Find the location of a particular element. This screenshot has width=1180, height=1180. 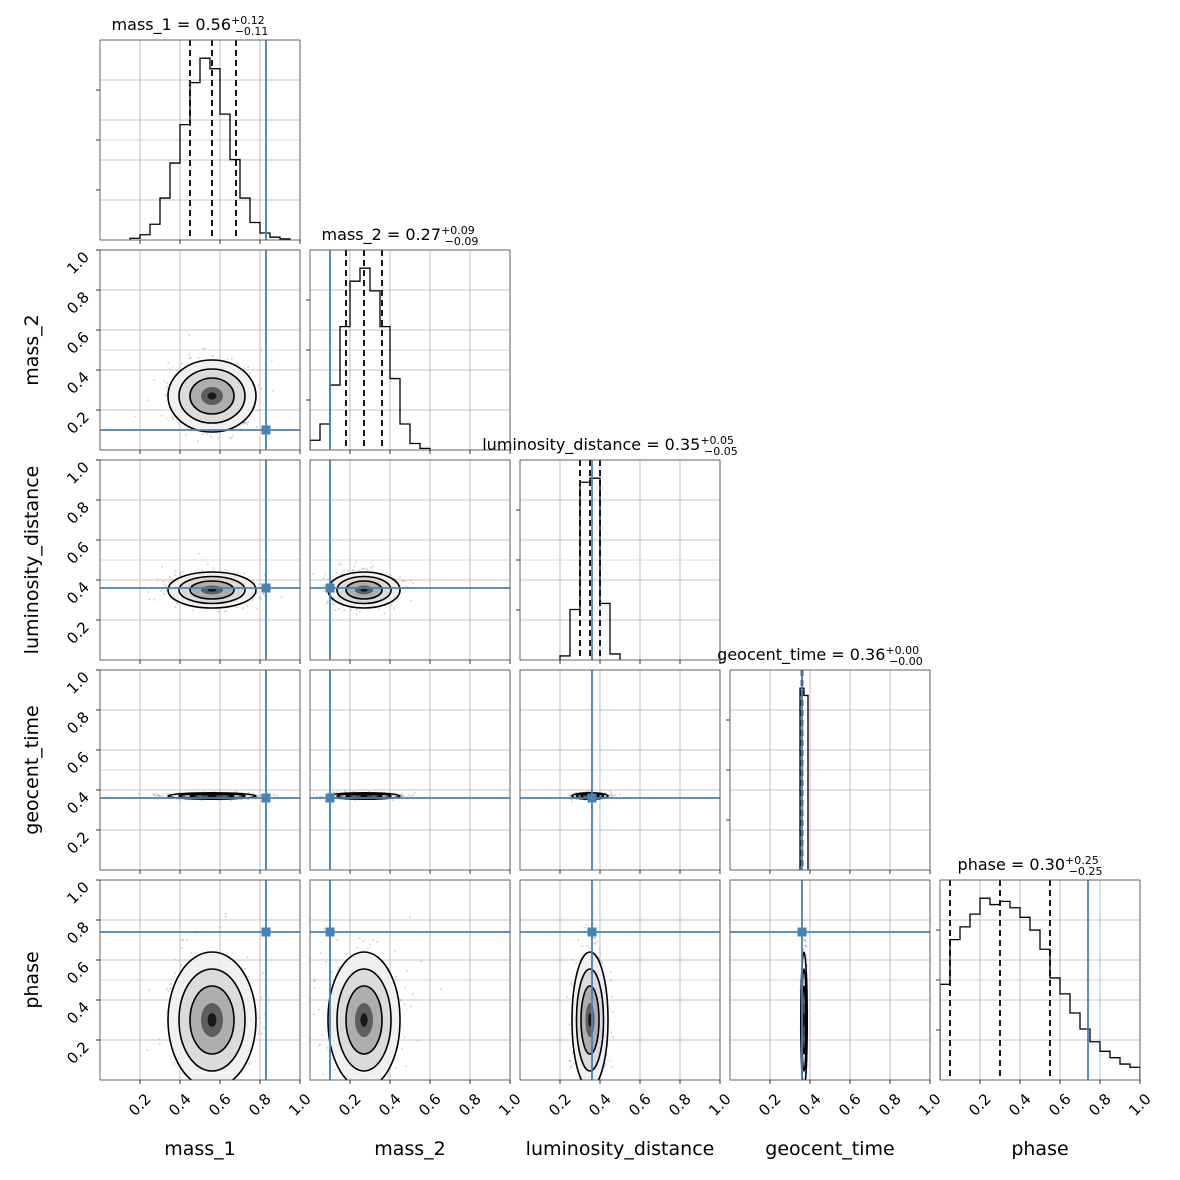

panel-content is located at coordinates (804, 770).